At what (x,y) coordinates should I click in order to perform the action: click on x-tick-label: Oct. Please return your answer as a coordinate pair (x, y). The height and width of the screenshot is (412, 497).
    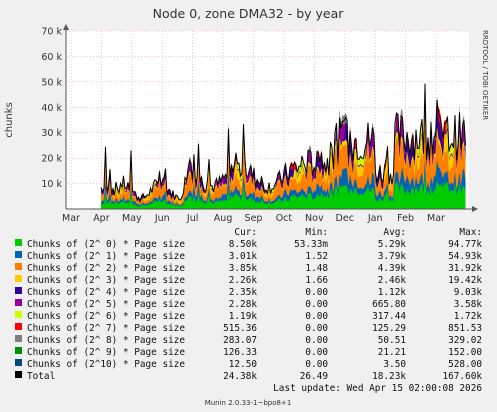
    Looking at the image, I should click on (284, 218).